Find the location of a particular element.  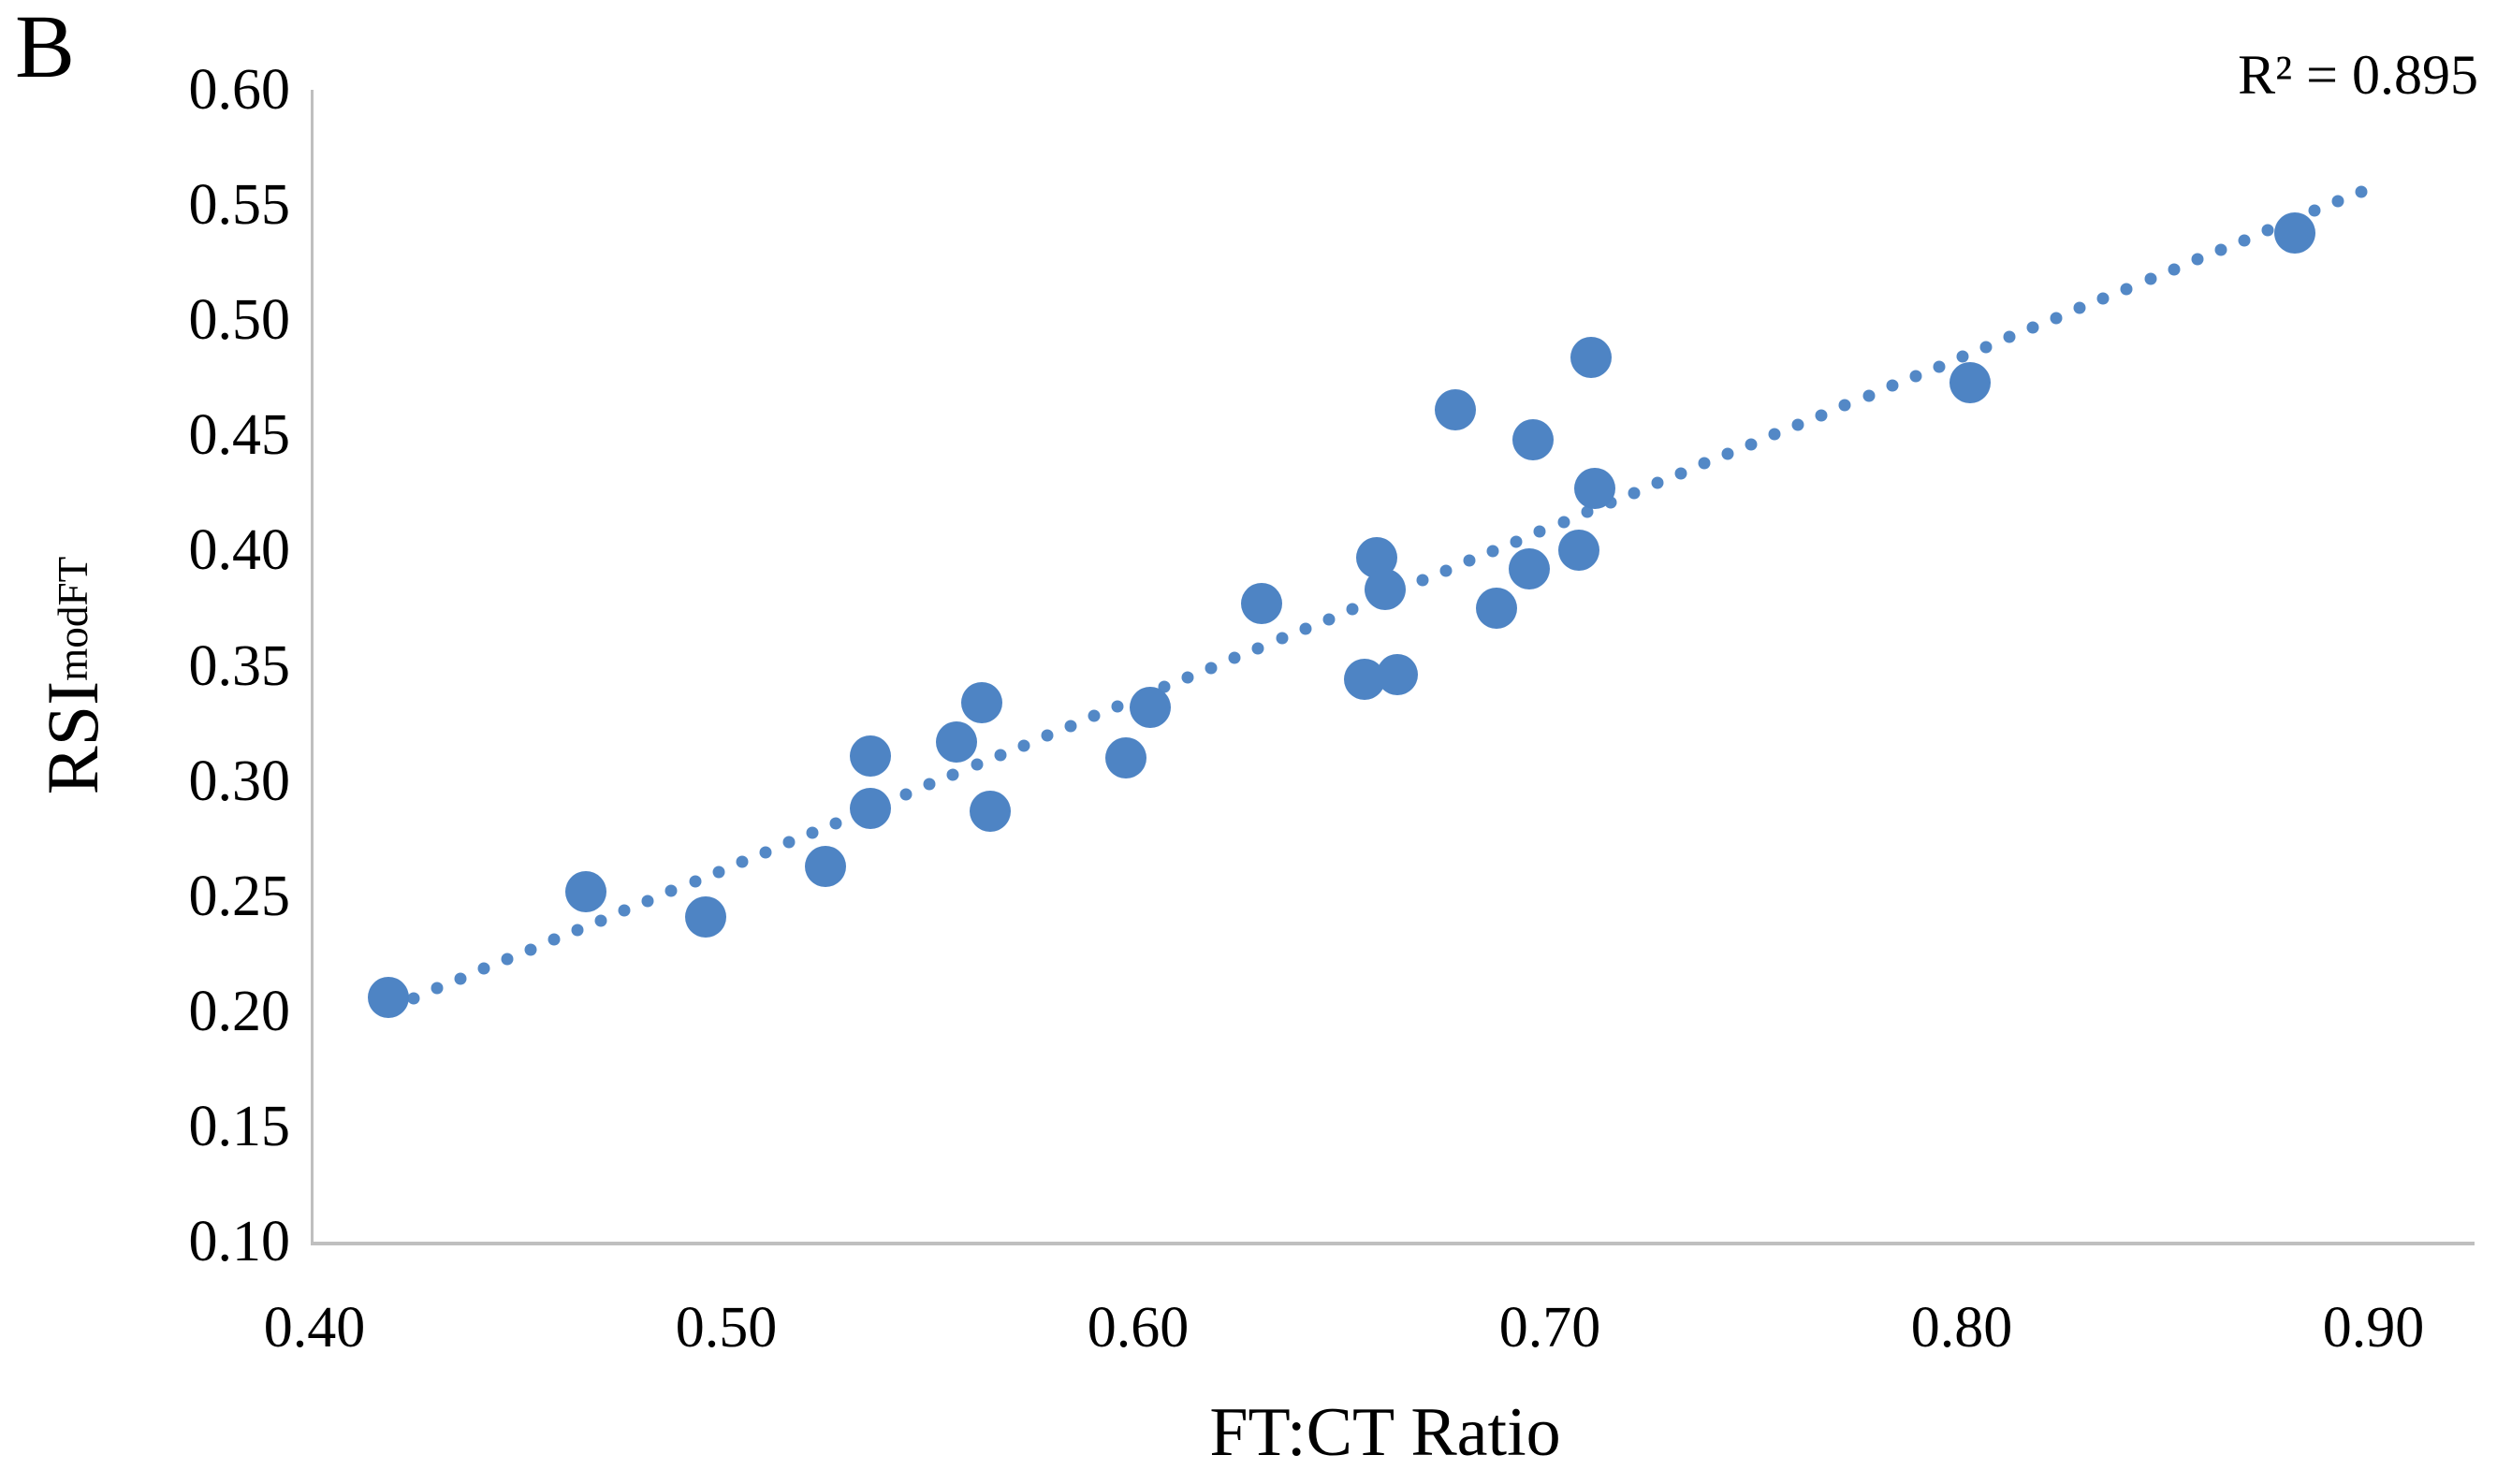

x-tick-label: 0.60 is located at coordinates (1138, 1328).